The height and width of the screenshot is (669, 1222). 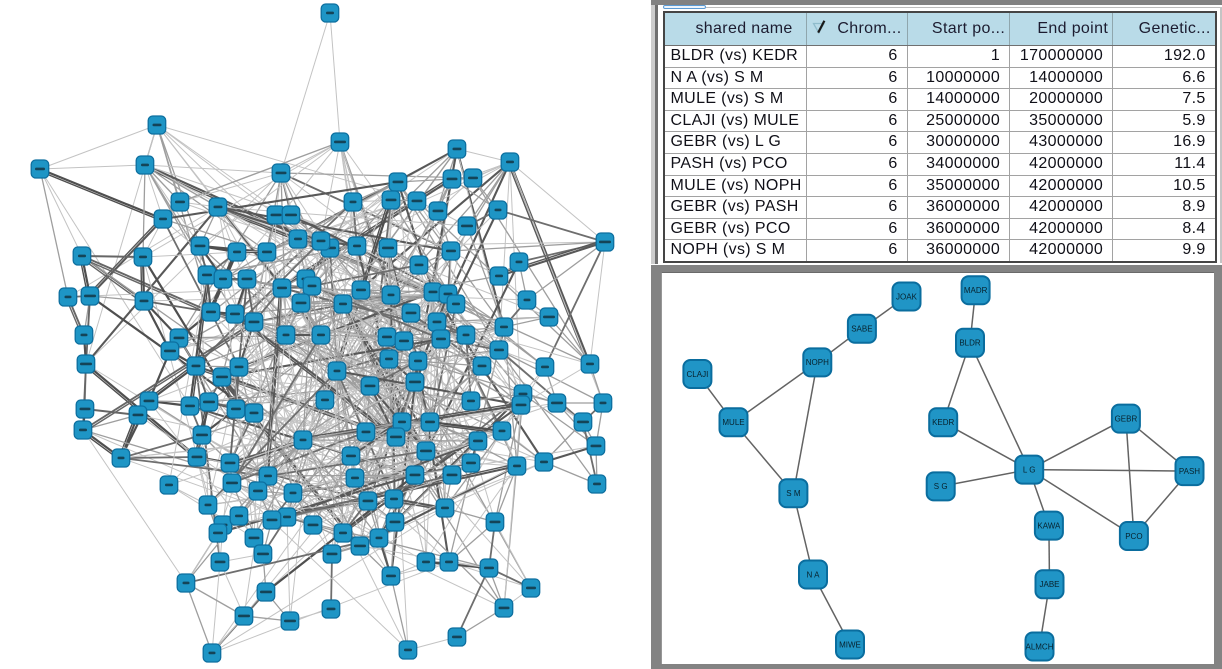 What do you see at coordinates (861, 328) in the screenshot?
I see `svg-text: SABE` at bounding box center [861, 328].